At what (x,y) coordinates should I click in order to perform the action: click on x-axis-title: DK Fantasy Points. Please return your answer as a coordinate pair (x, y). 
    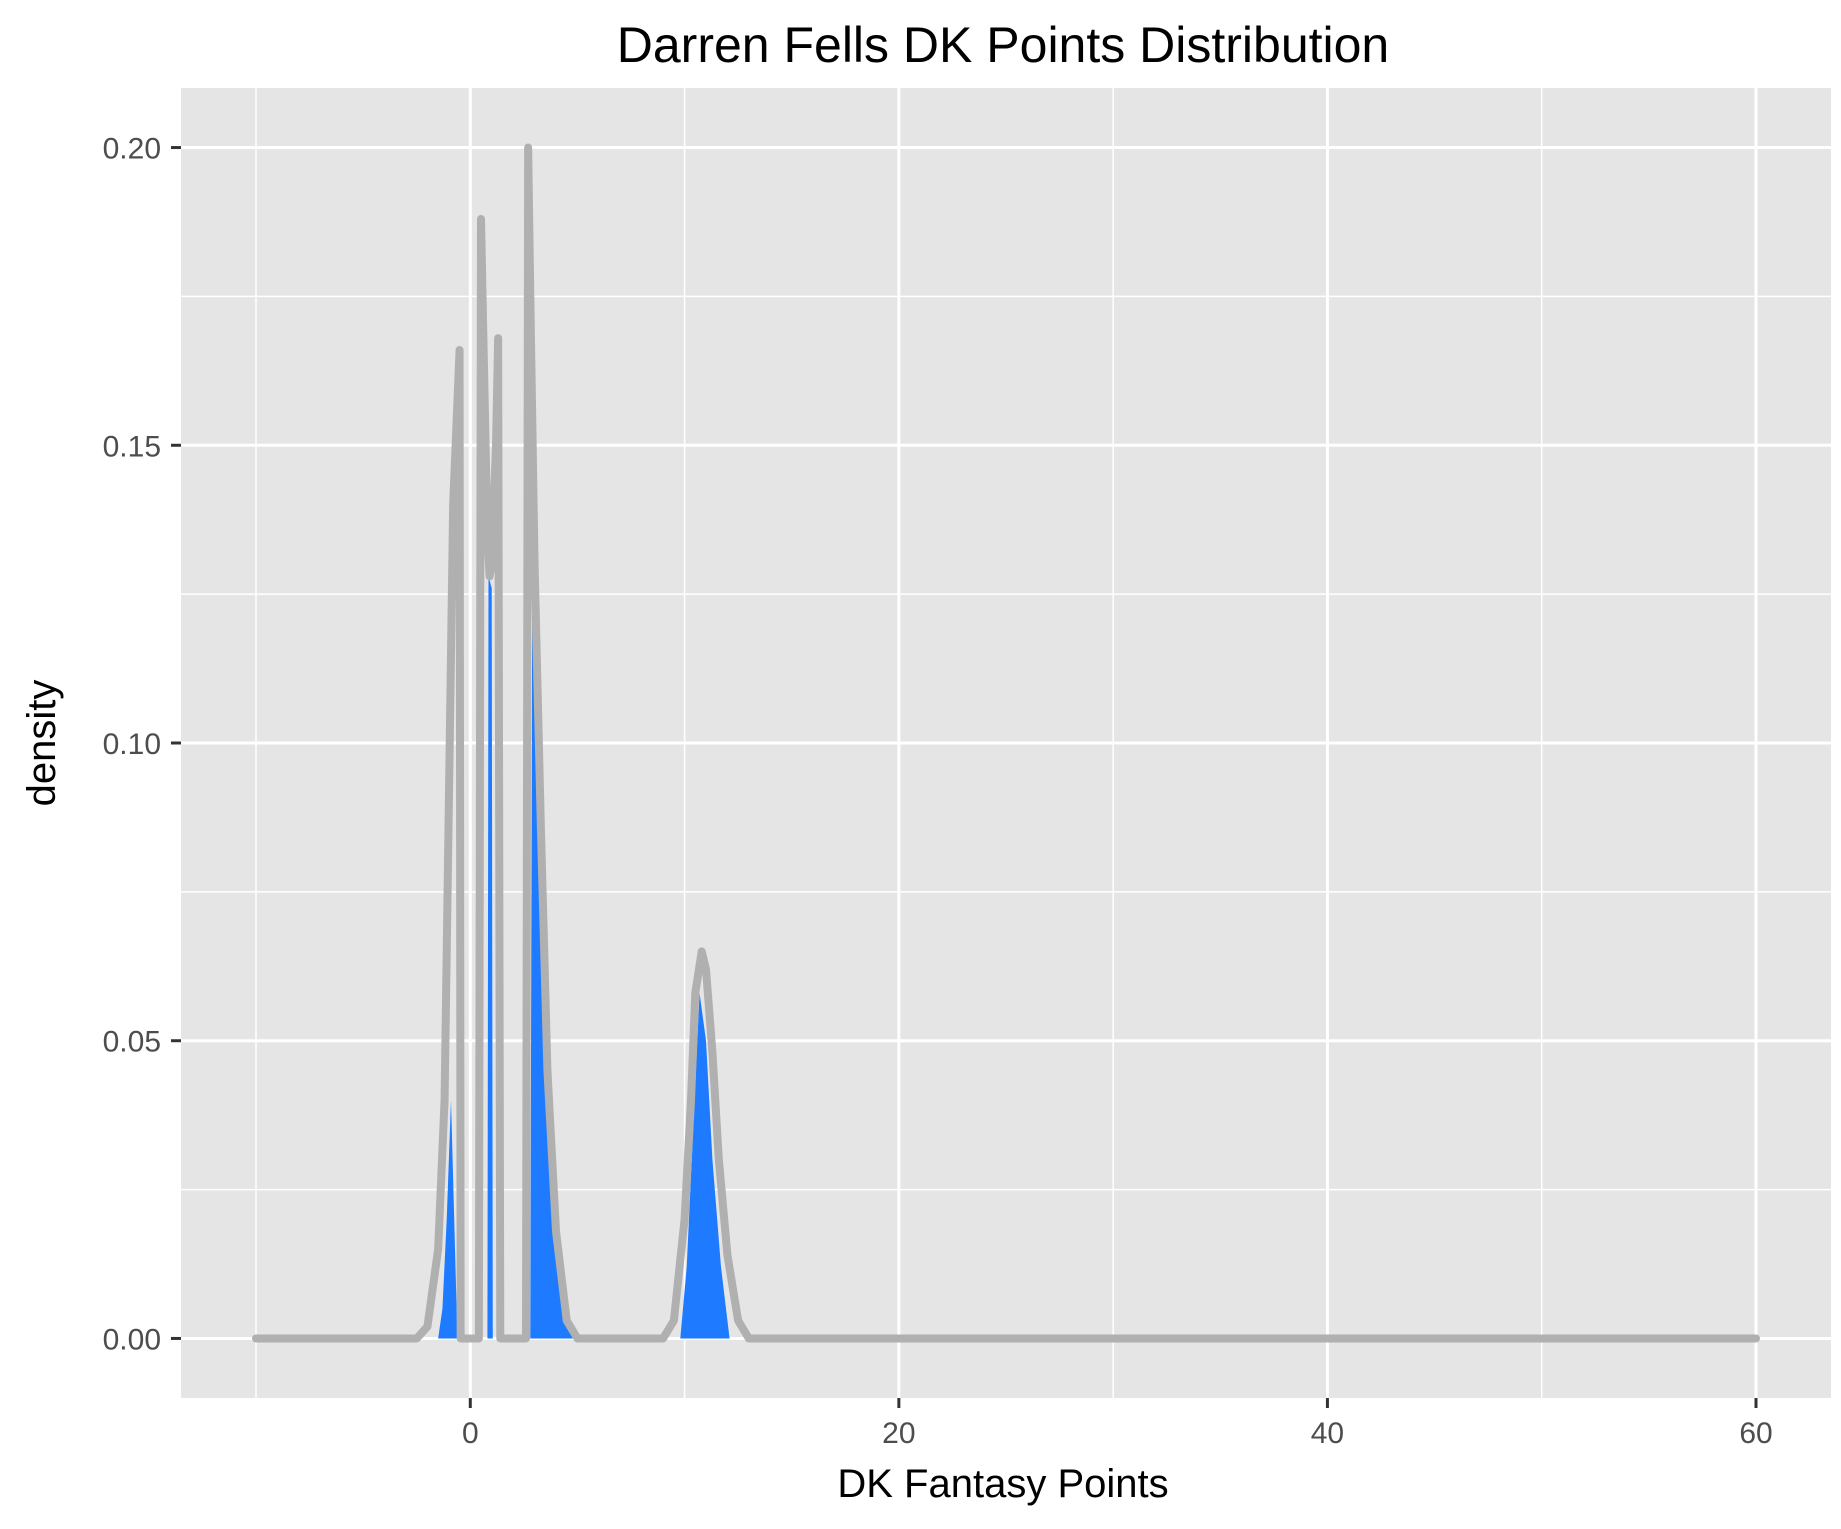
    Looking at the image, I should click on (1002, 1484).